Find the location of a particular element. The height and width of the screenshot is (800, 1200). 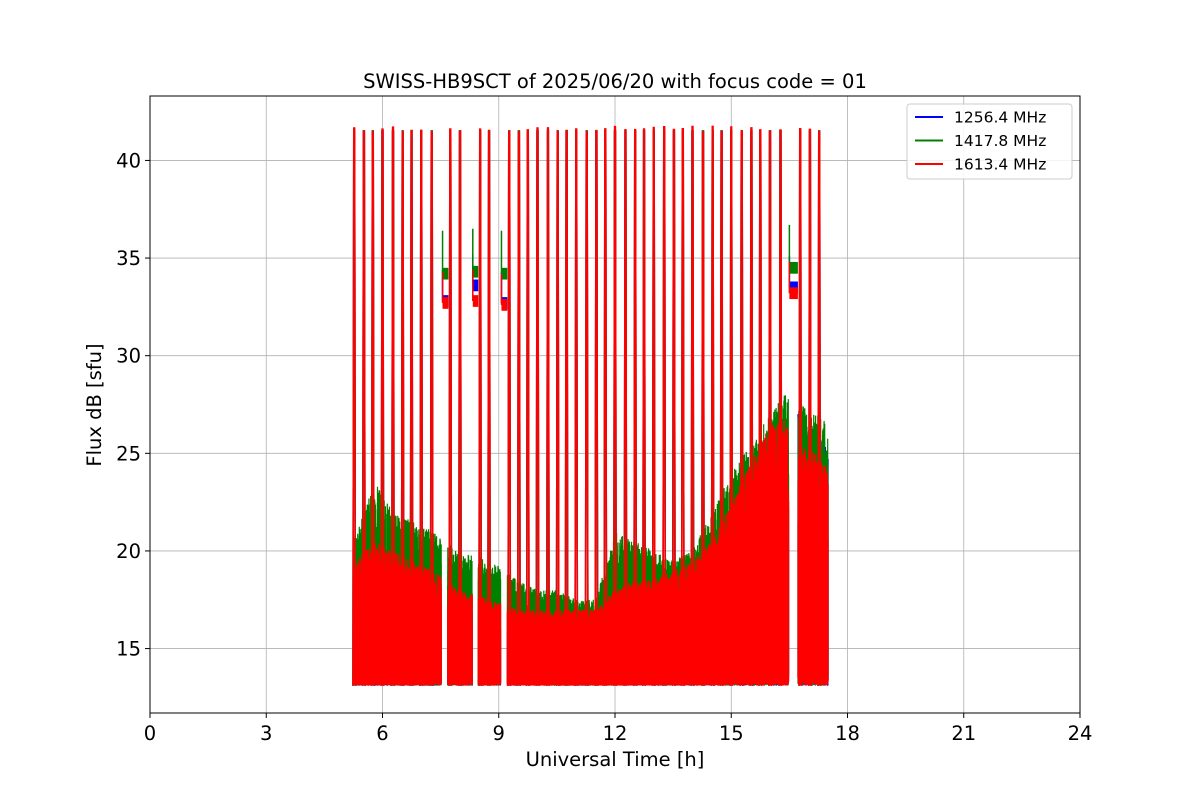

x-tick-label: 3 is located at coordinates (266, 733).